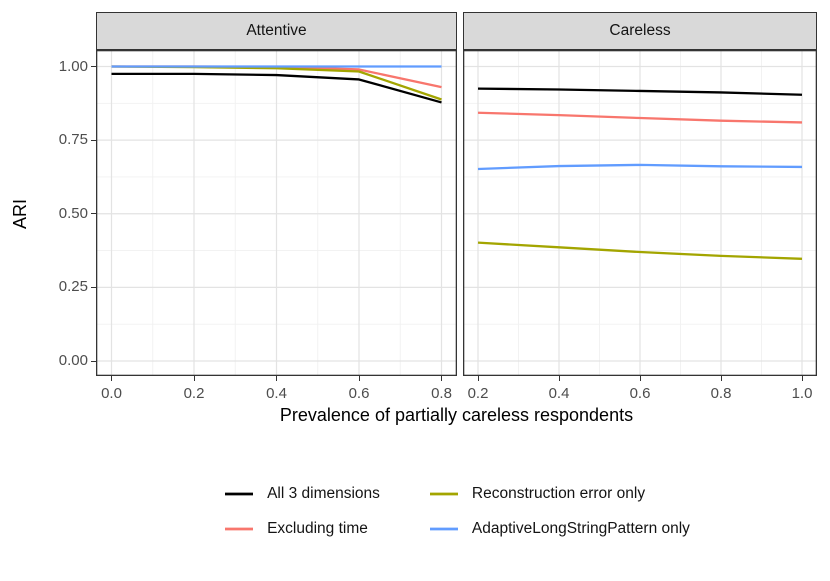 The height and width of the screenshot is (581, 830). I want to click on legend-item-excluding-time: Excluding time, so click(301, 529).